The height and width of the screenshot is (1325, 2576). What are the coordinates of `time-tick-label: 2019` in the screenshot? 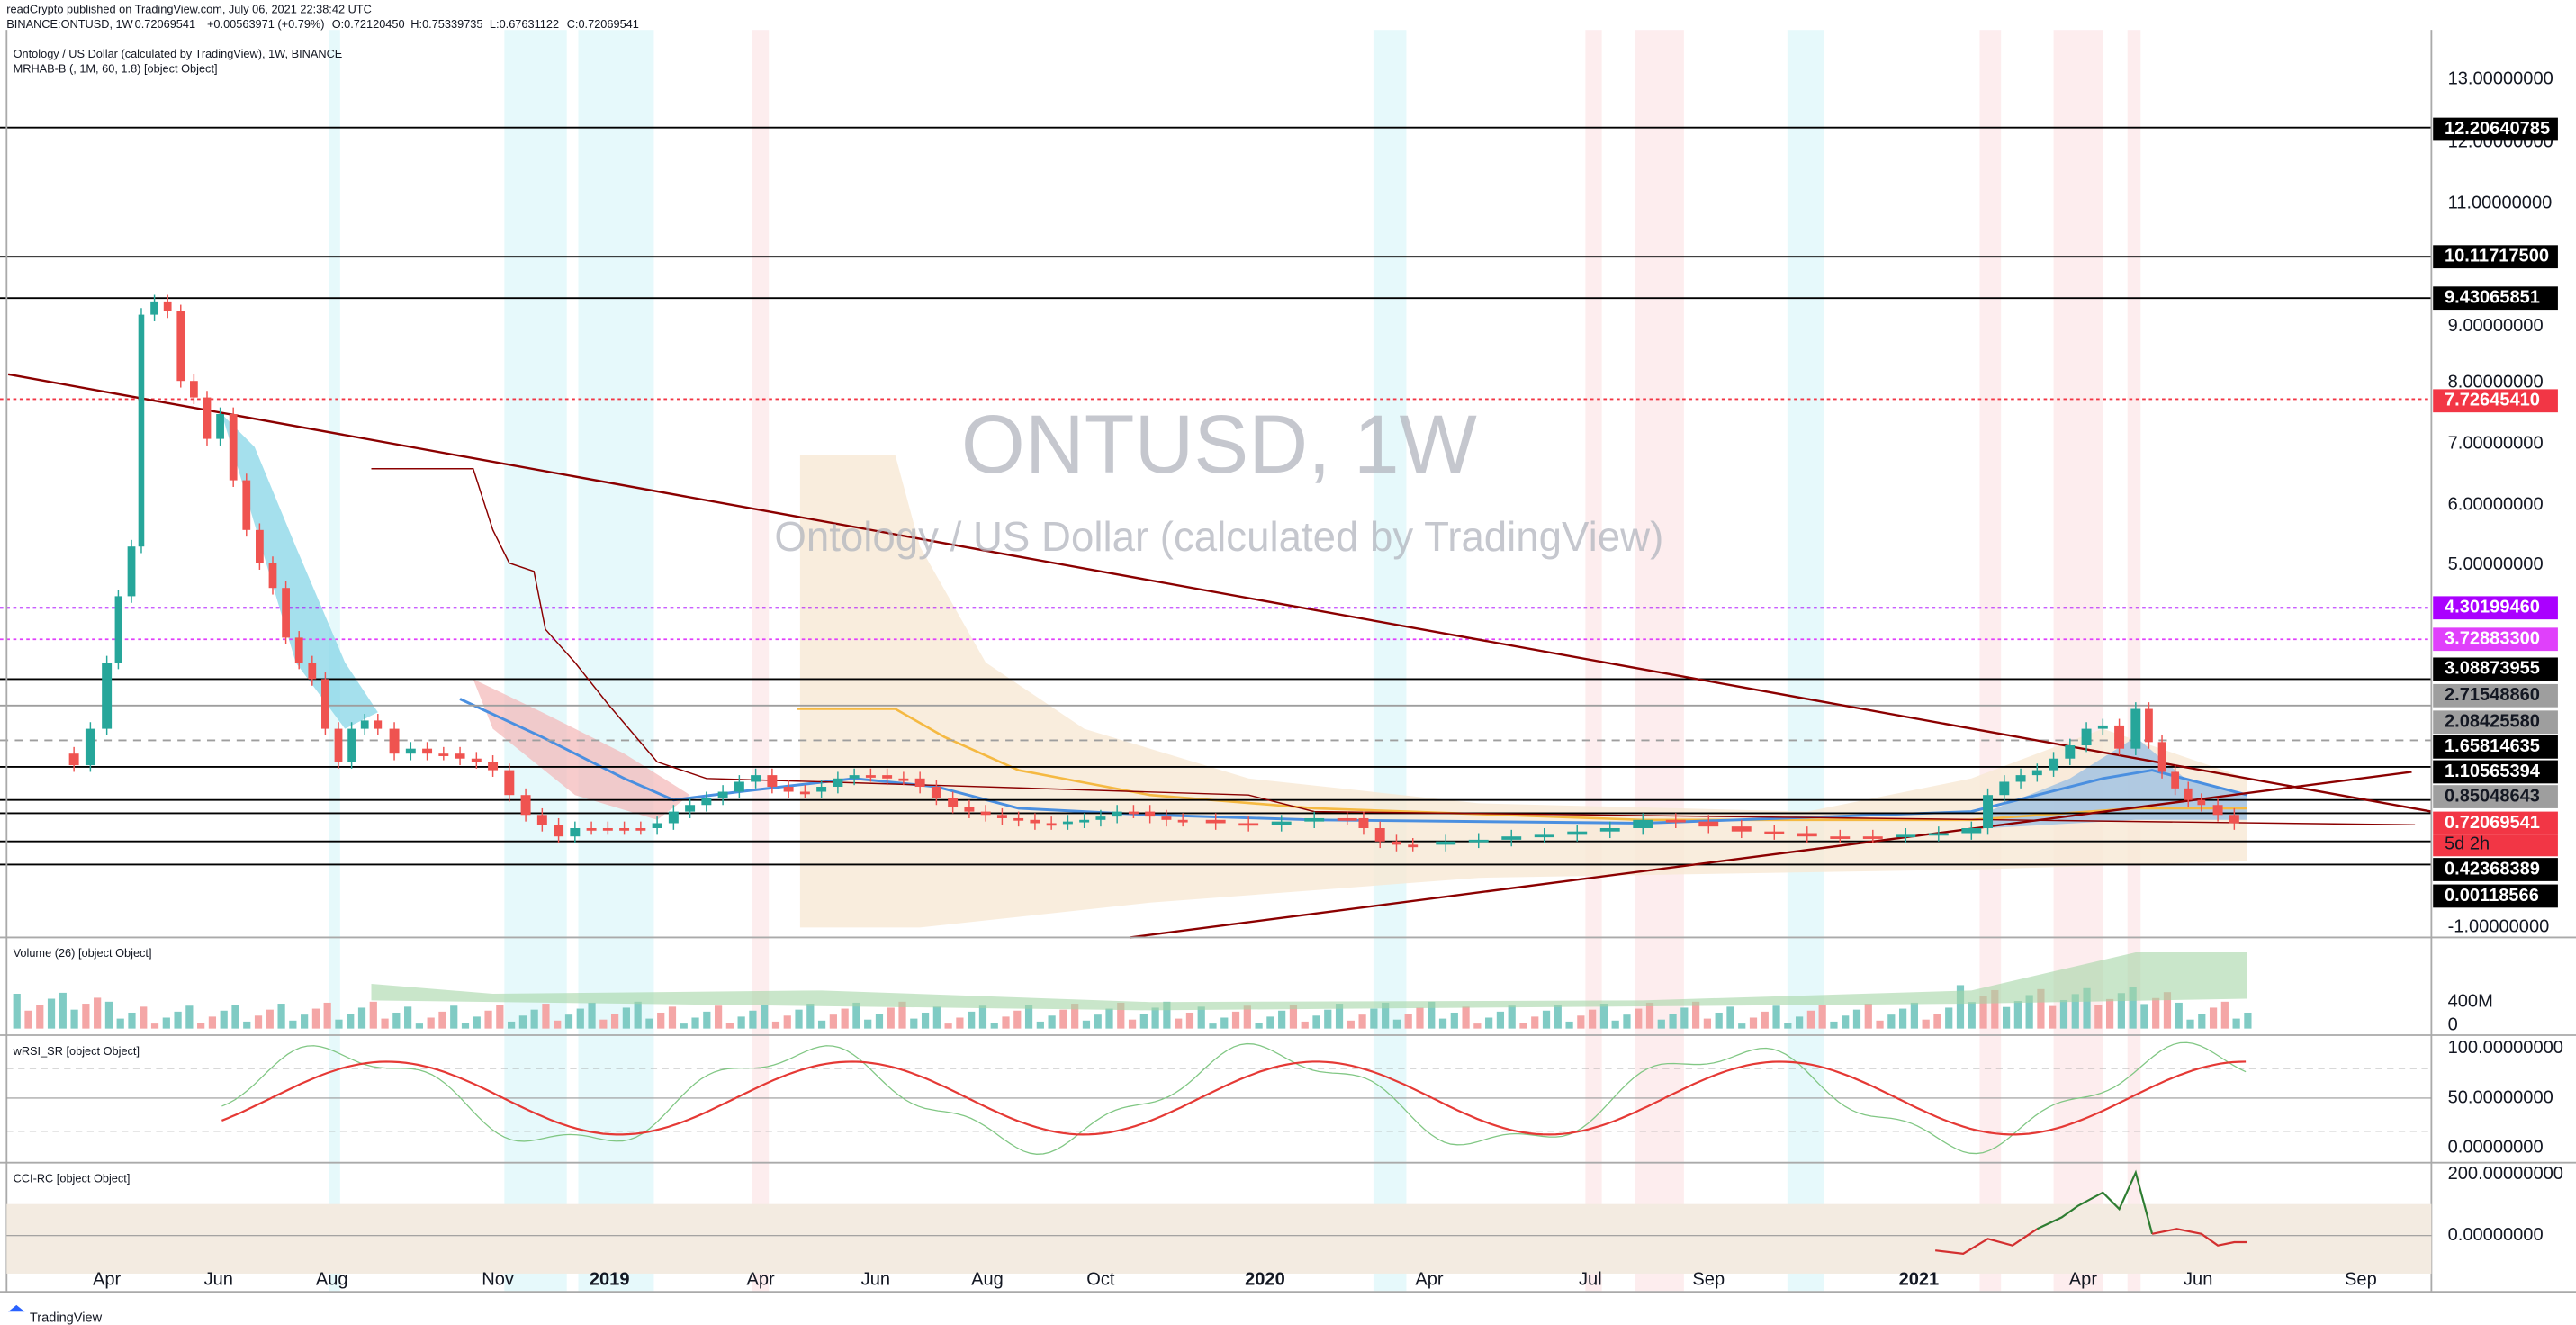 It's located at (610, 1280).